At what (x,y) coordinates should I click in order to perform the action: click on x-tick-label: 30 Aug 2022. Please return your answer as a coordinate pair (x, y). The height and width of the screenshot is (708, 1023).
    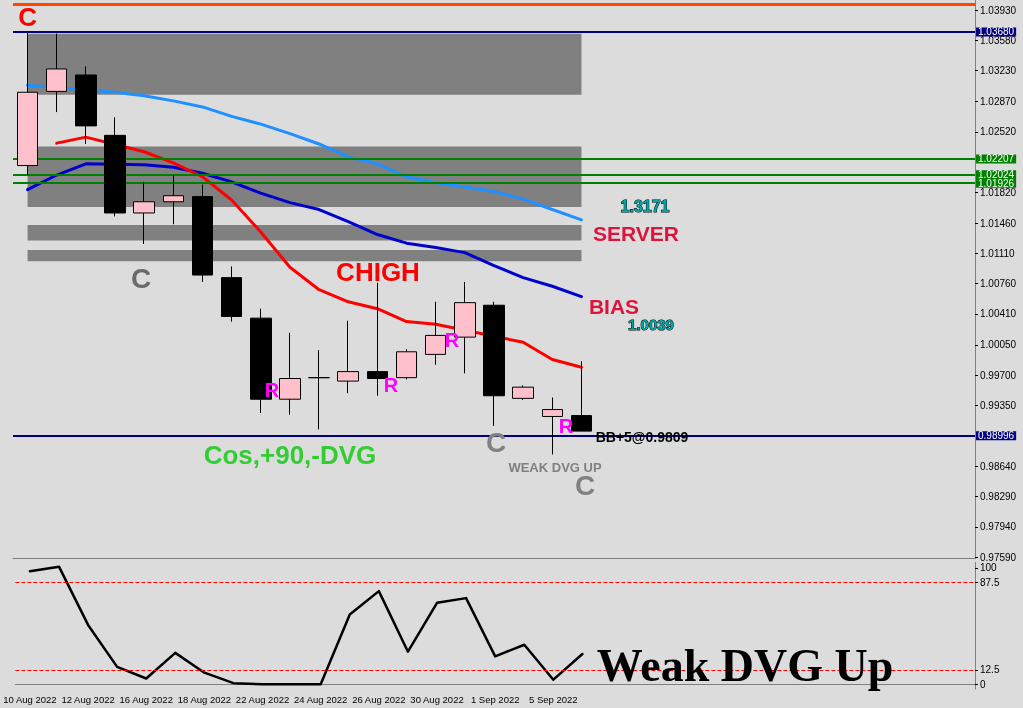
    Looking at the image, I should click on (437, 699).